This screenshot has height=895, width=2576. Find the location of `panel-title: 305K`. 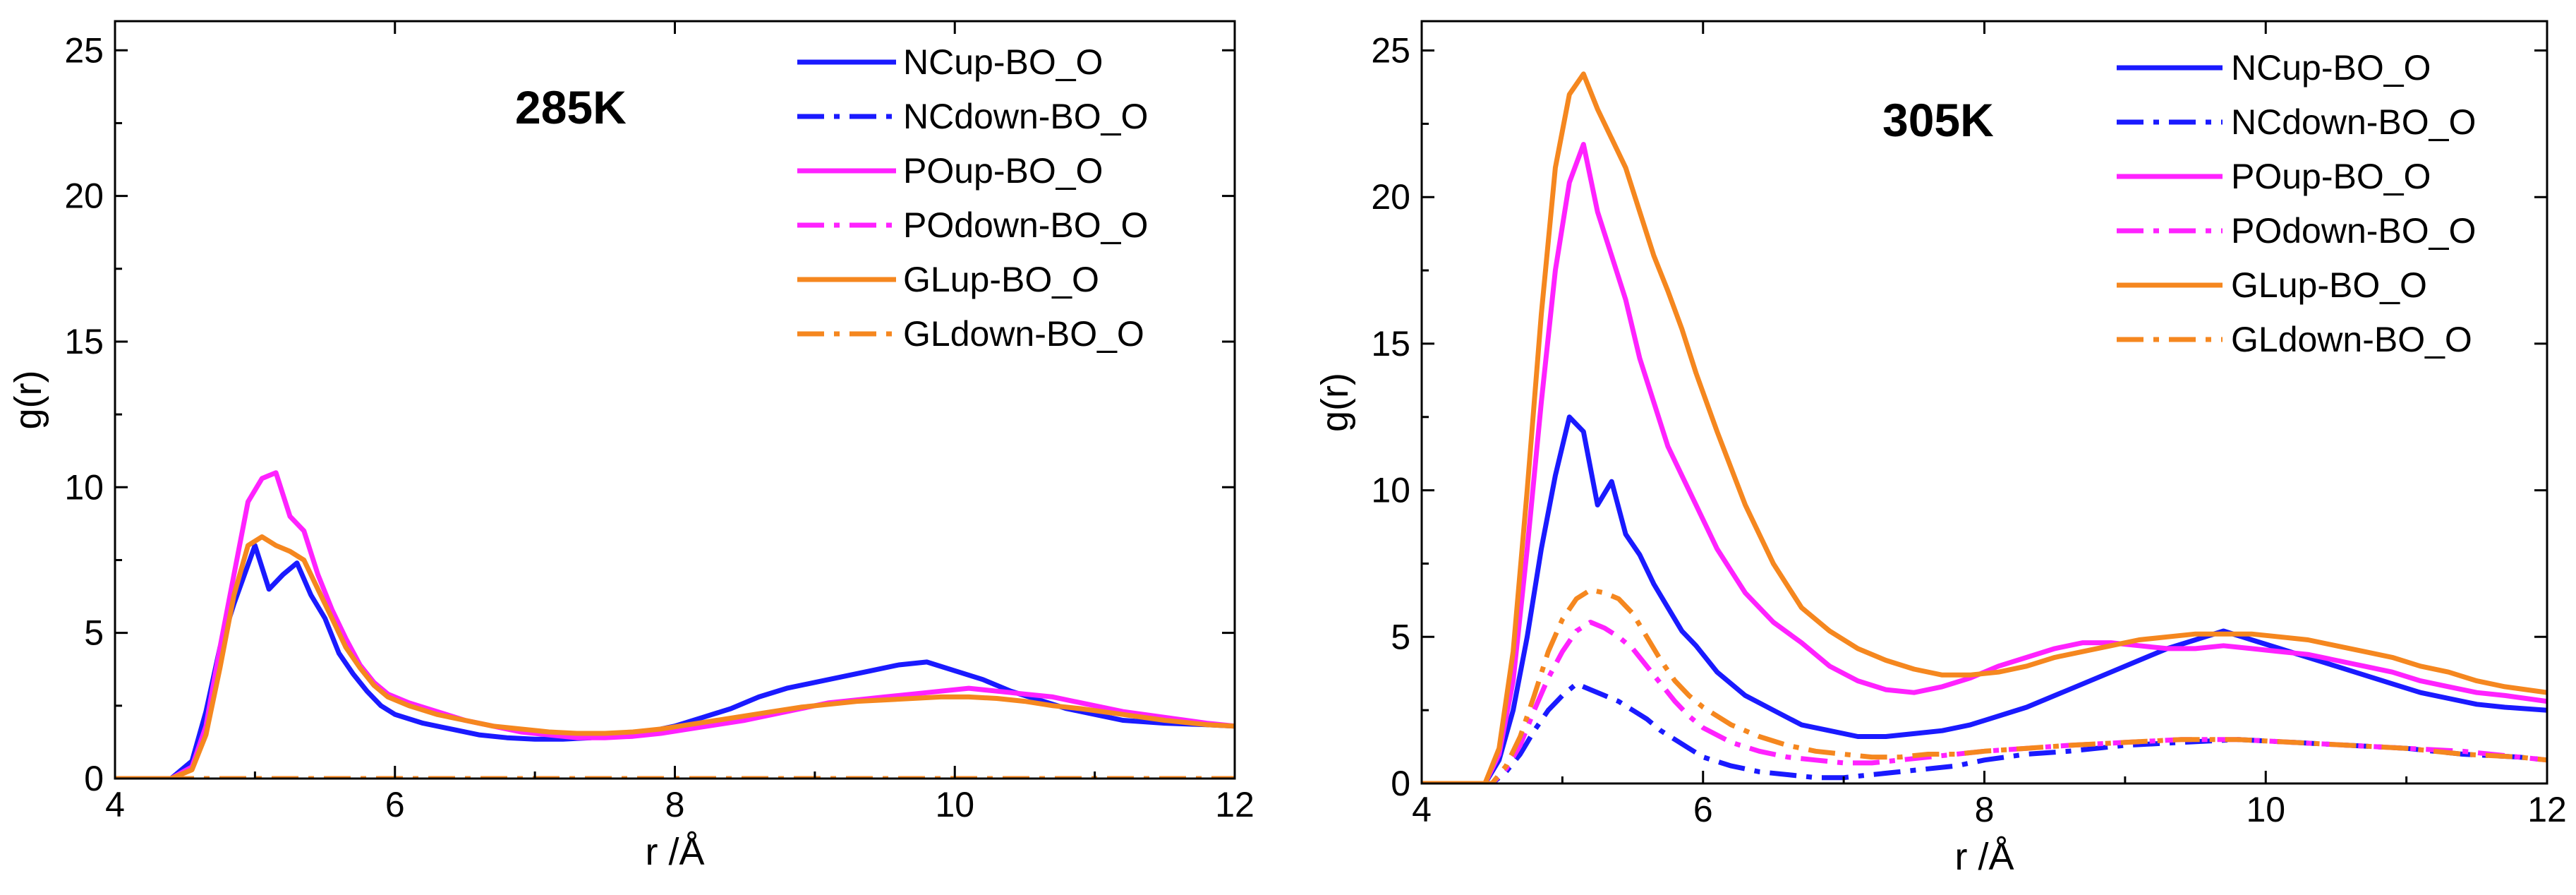

panel-title: 305K is located at coordinates (1938, 120).